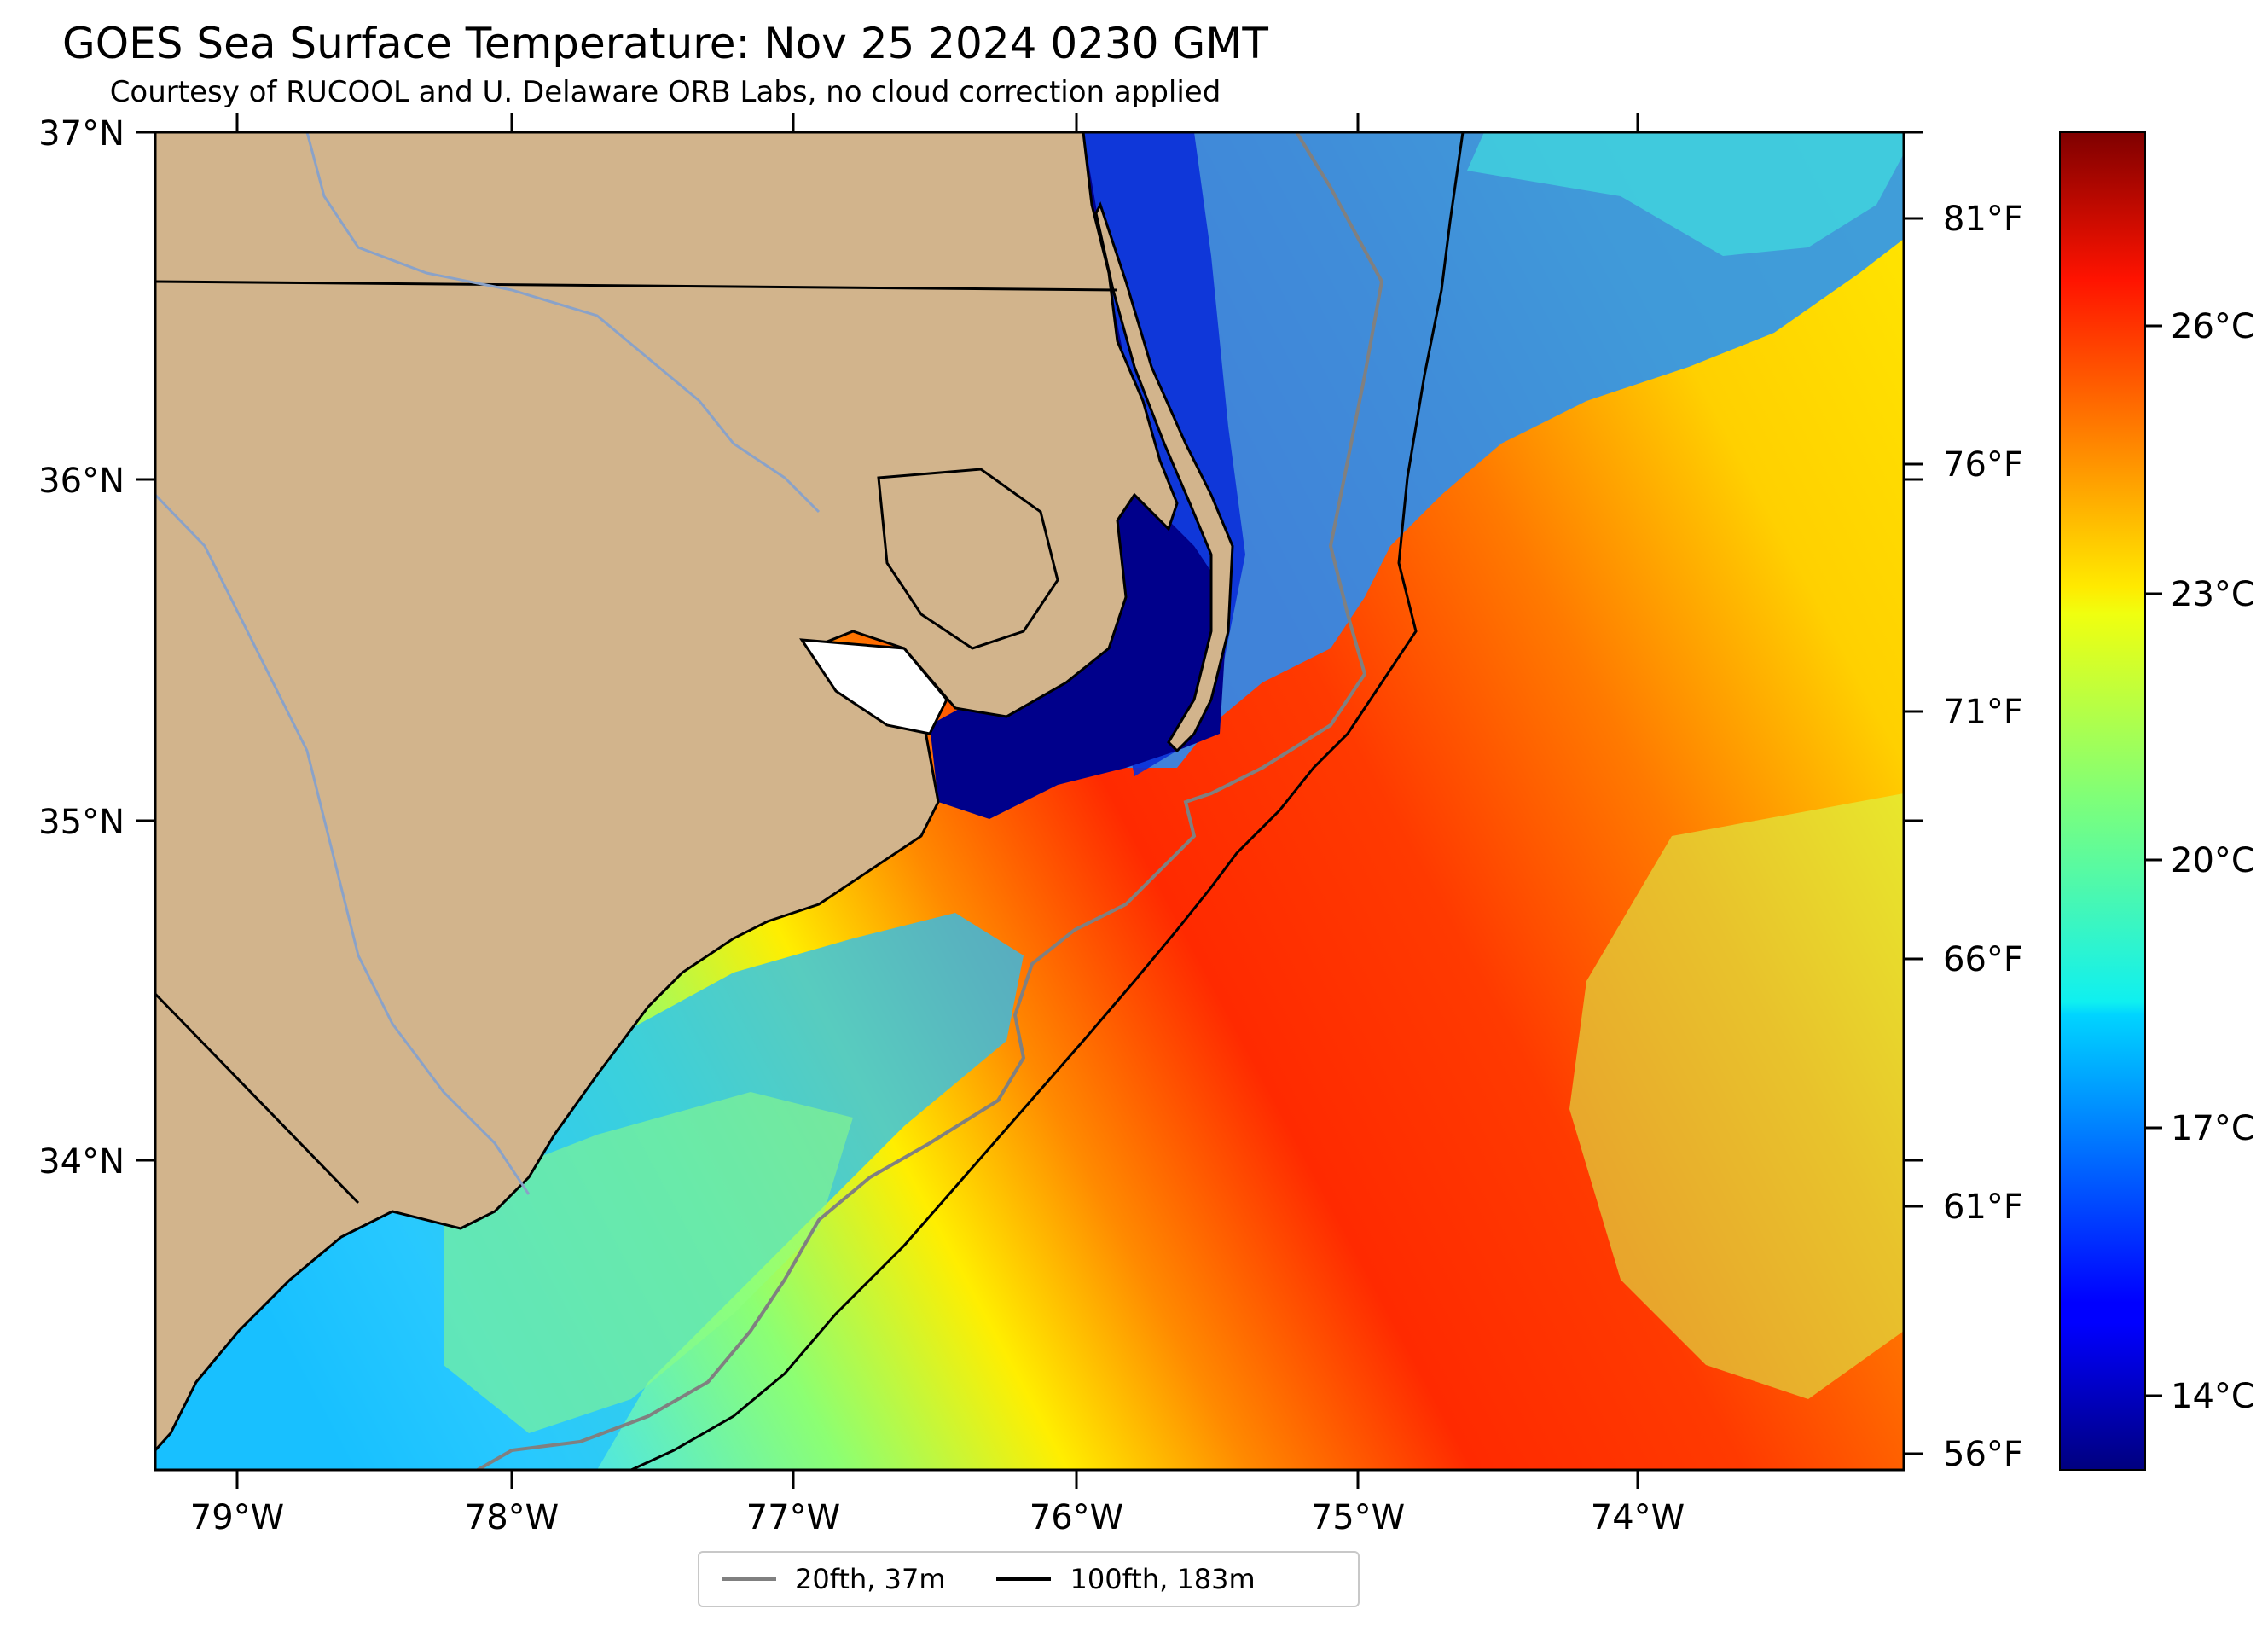  Describe the element at coordinates (2213, 1128) in the screenshot. I see `celsius-label: 17°C` at that location.